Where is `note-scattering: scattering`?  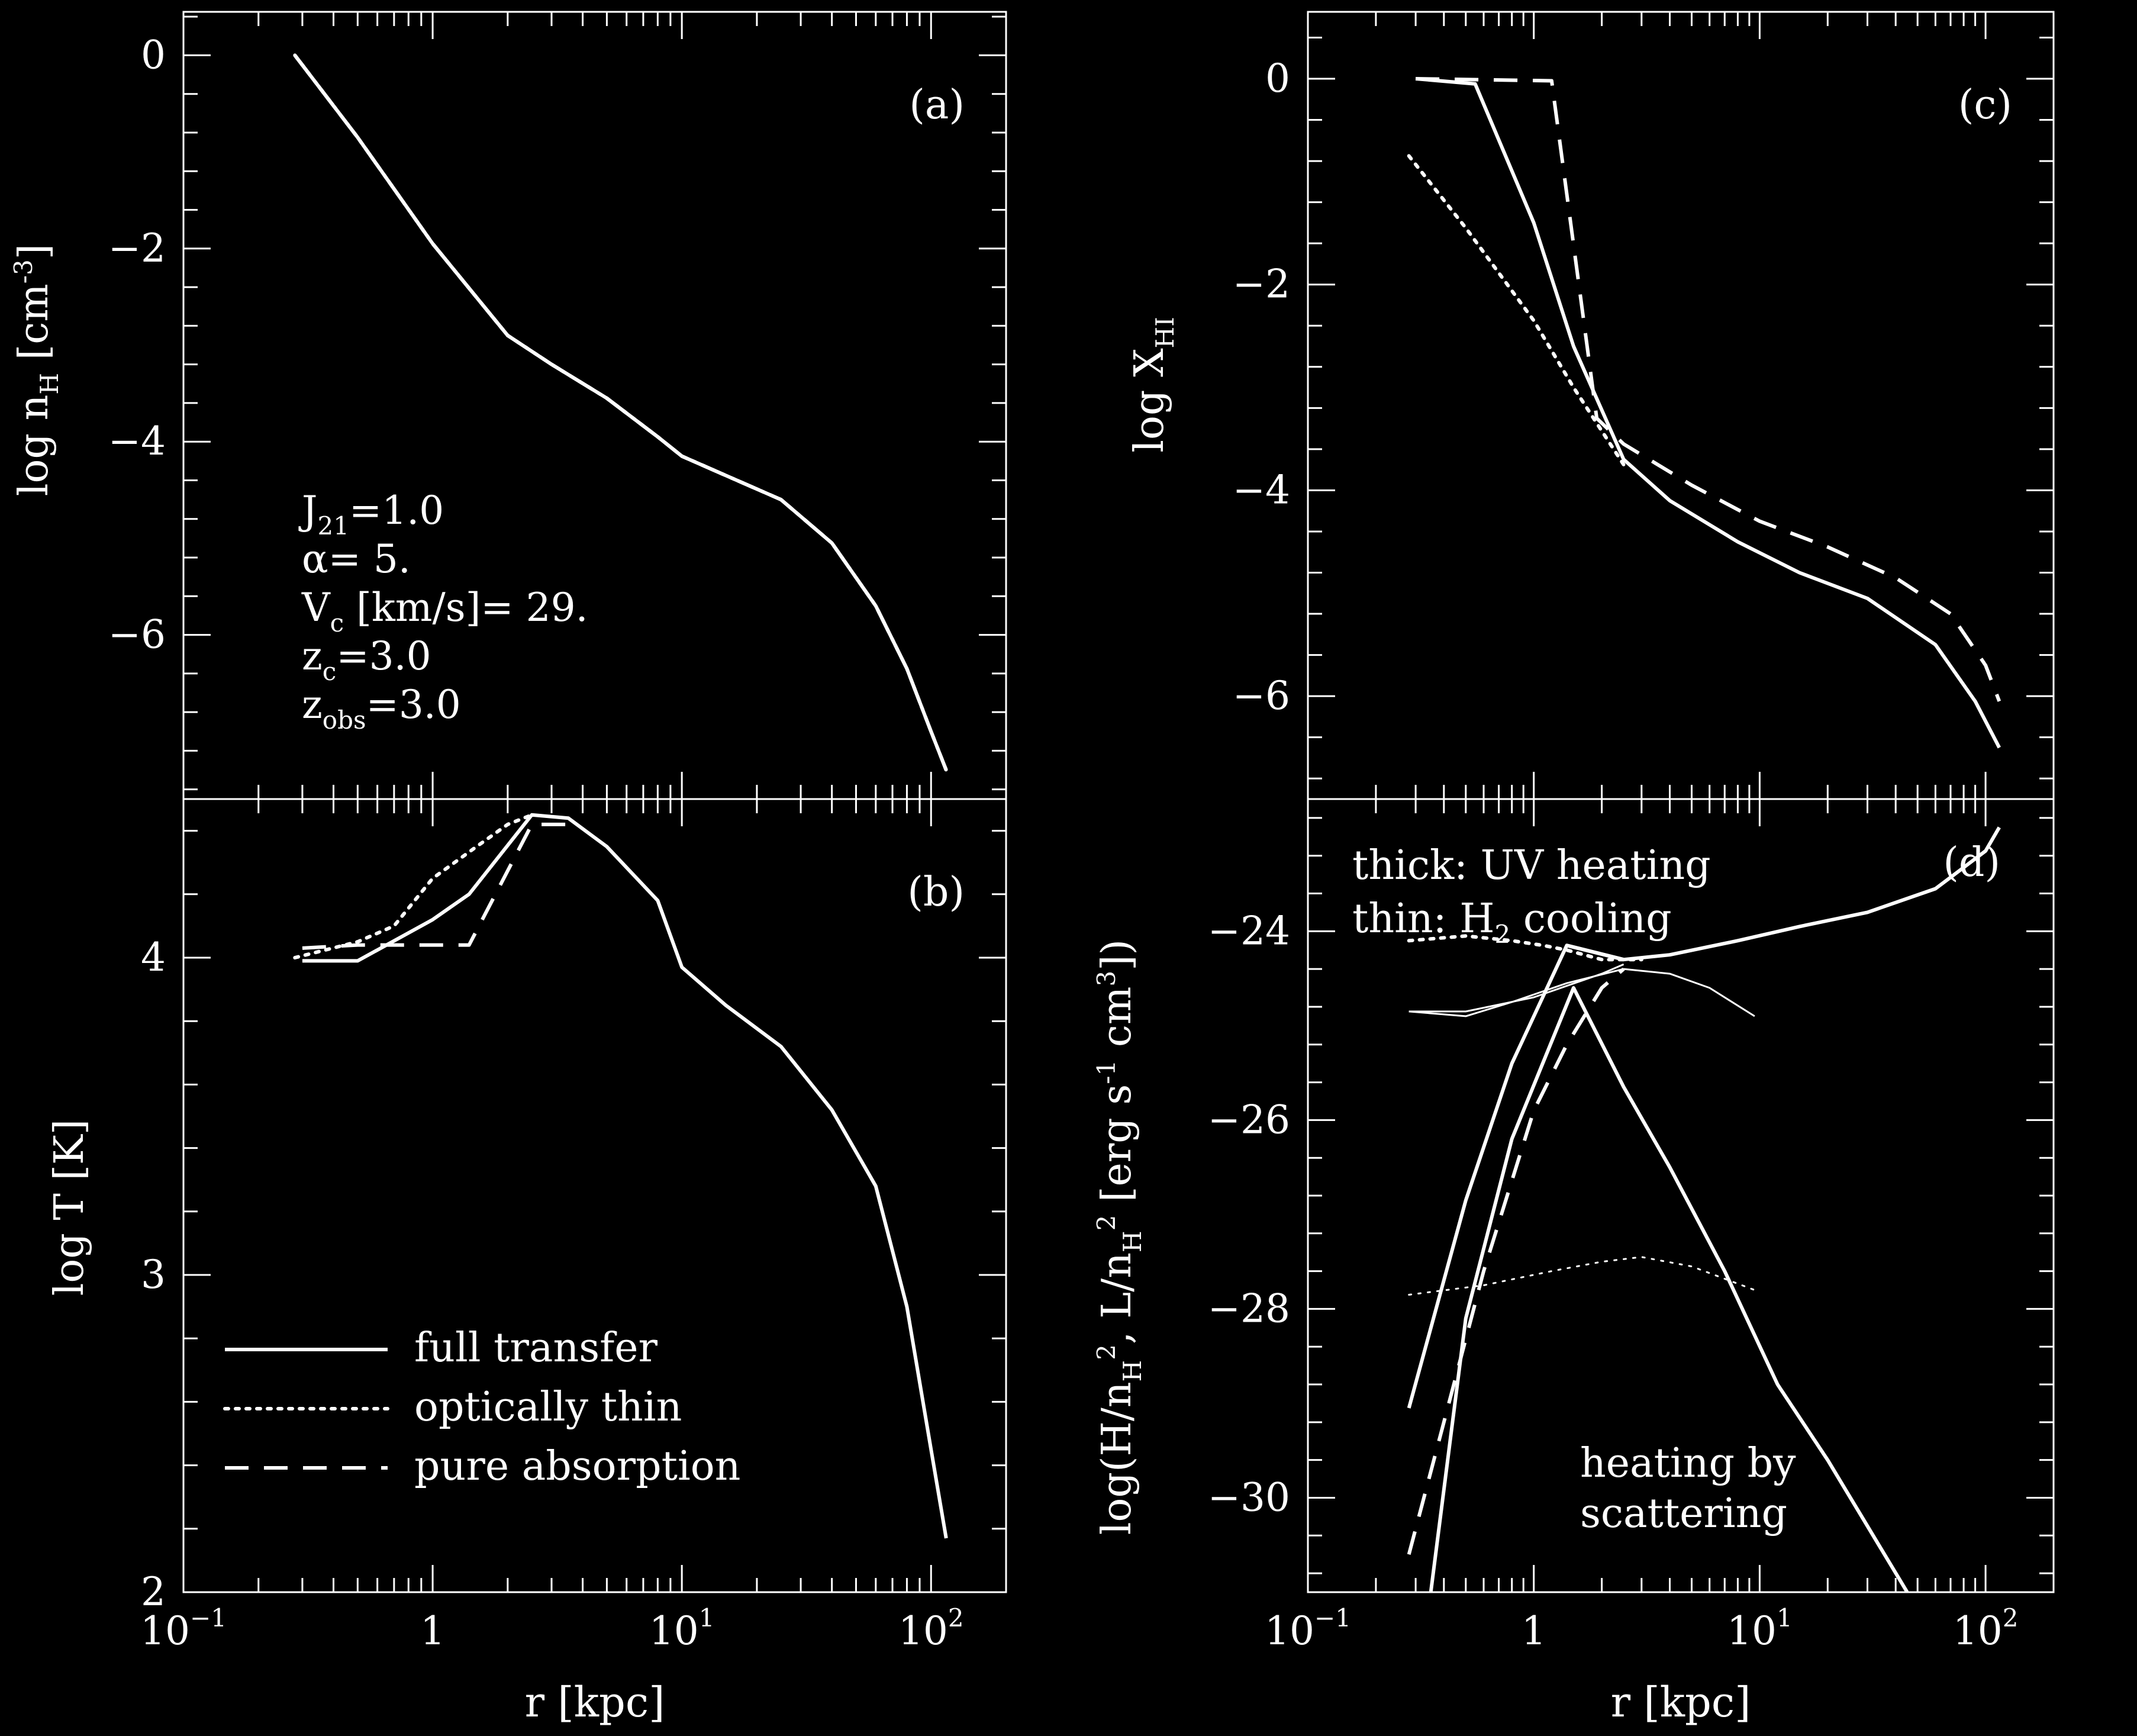 note-scattering: scattering is located at coordinates (1683, 1513).